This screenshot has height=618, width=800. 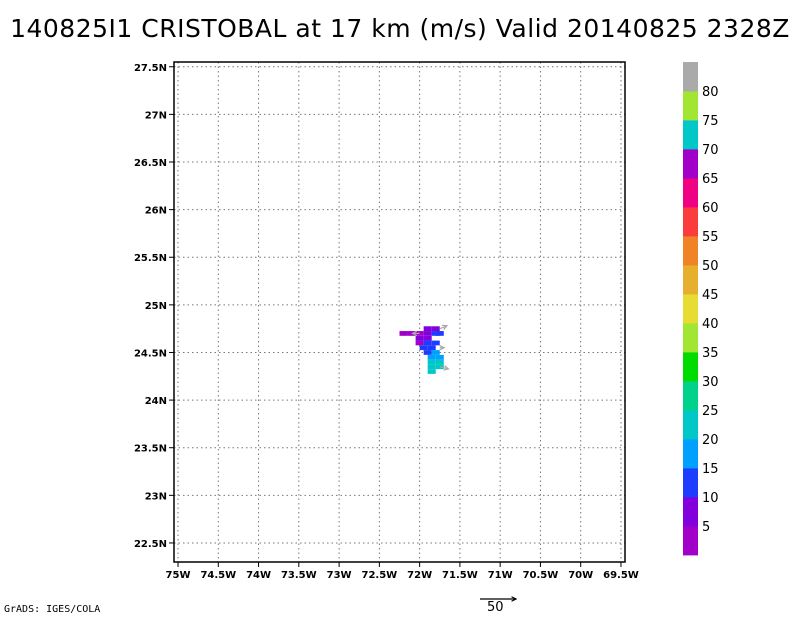 What do you see at coordinates (701, 309) in the screenshot?
I see `colorbar: 5 10 15 20 25 30 35 40 45 50 55 60 65 70 75 80` at bounding box center [701, 309].